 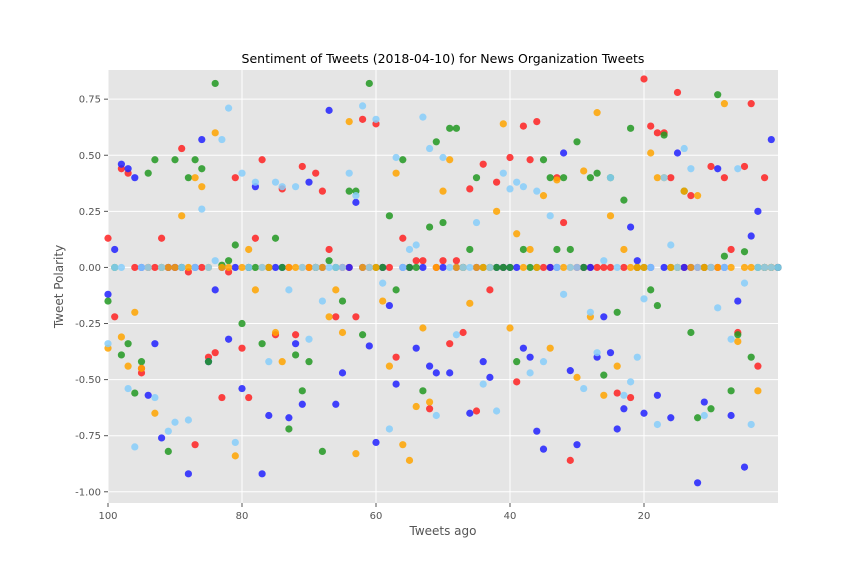 What do you see at coordinates (90, 268) in the screenshot?
I see `y-tick-label: 0.00` at bounding box center [90, 268].